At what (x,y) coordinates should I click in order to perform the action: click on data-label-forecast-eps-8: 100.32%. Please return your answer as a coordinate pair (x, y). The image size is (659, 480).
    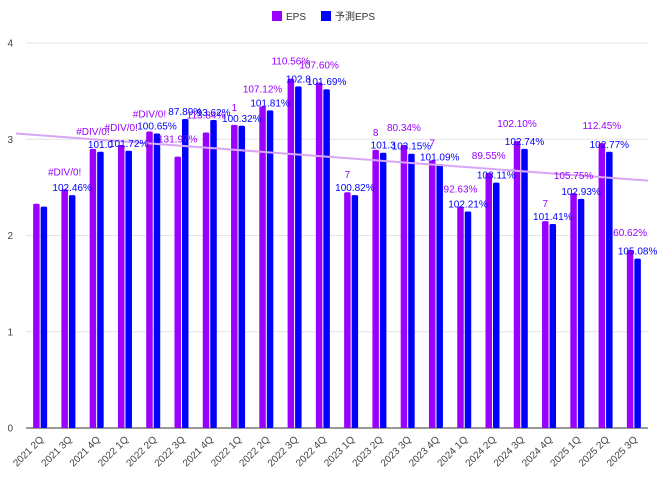
    Looking at the image, I should click on (242, 119).